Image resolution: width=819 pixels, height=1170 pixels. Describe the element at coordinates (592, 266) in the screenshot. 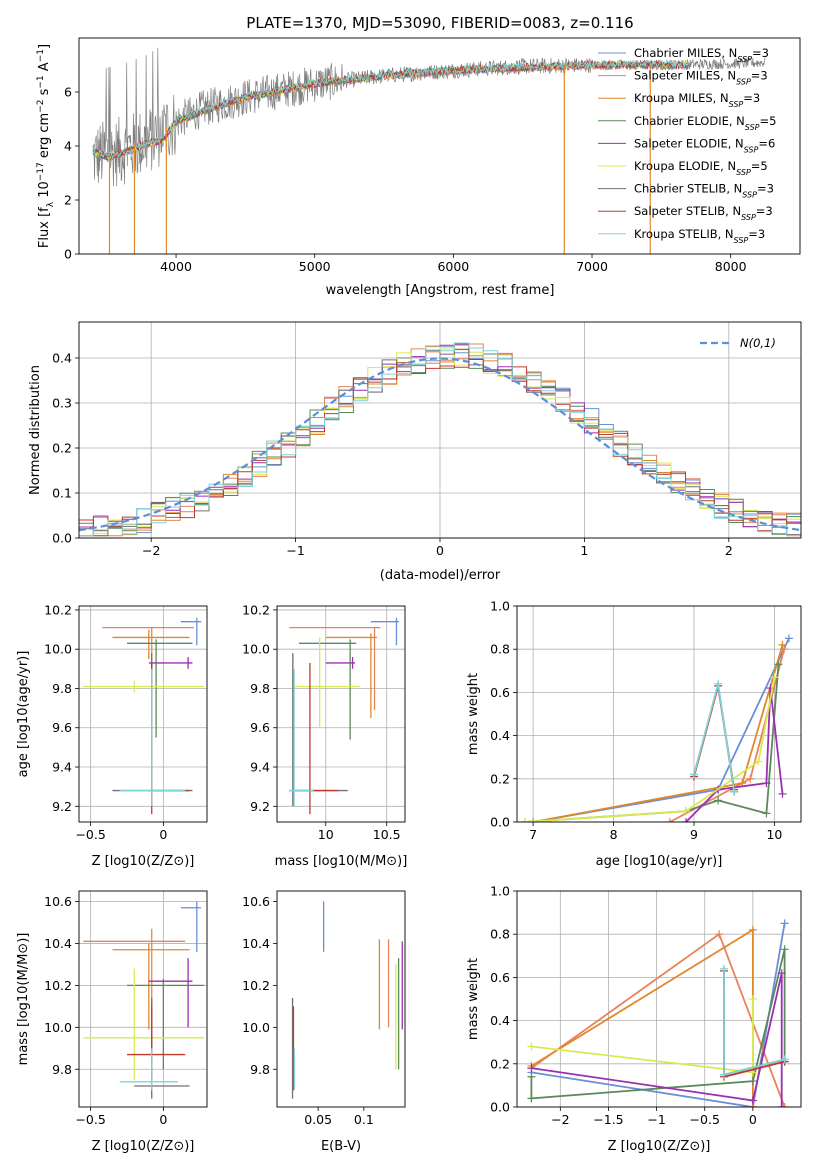

I see `x-tick-label: 7000` at that location.